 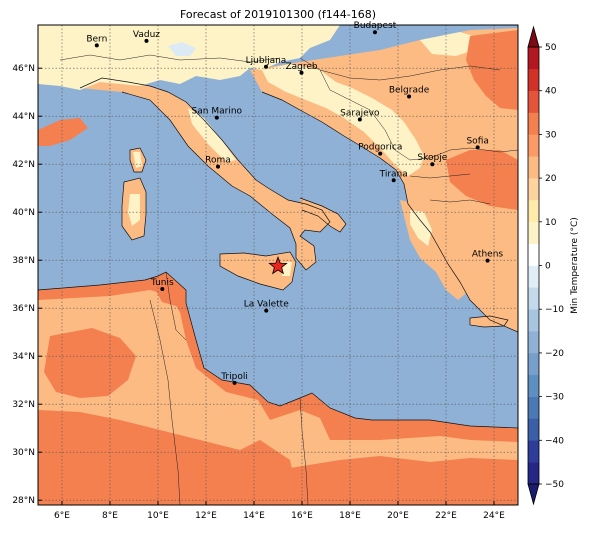 I want to click on lat-tick-label: 36°N, so click(x=23, y=309).